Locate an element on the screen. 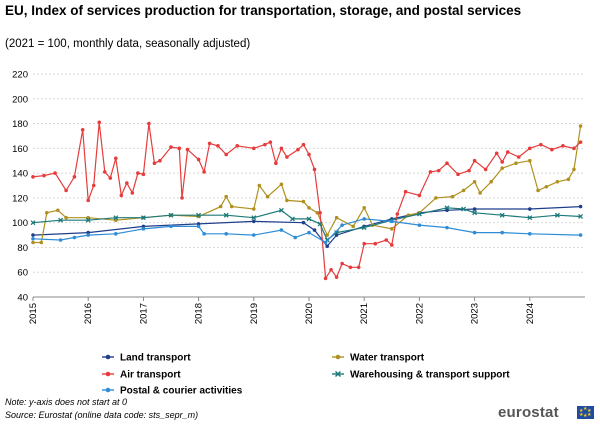  eurostat-logo: eurostat is located at coordinates (528, 412).